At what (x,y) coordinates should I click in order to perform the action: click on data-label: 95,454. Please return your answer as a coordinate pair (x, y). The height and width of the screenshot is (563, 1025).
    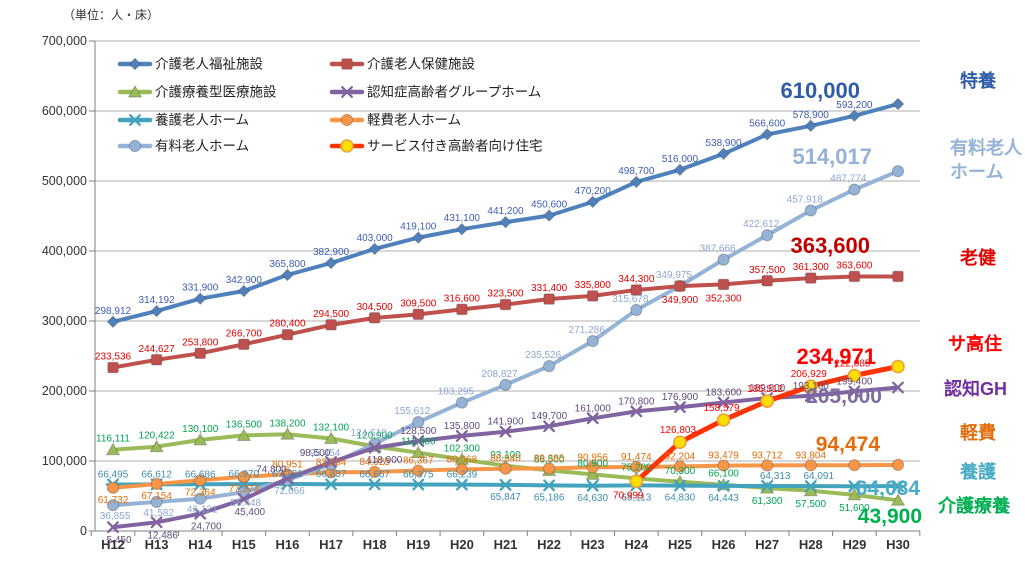
    Looking at the image, I should click on (325, 453).